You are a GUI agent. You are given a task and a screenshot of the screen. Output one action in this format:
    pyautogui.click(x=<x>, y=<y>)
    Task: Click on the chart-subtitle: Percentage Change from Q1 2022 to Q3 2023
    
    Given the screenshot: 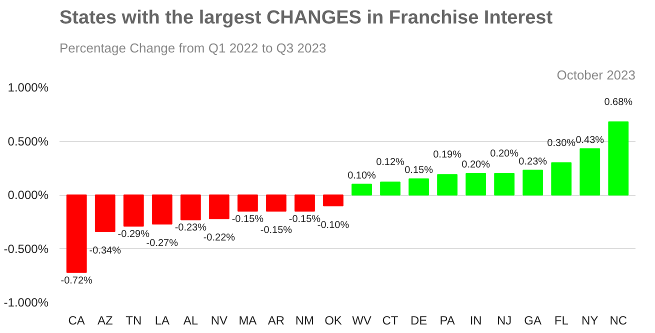 What is the action you would take?
    pyautogui.click(x=193, y=48)
    